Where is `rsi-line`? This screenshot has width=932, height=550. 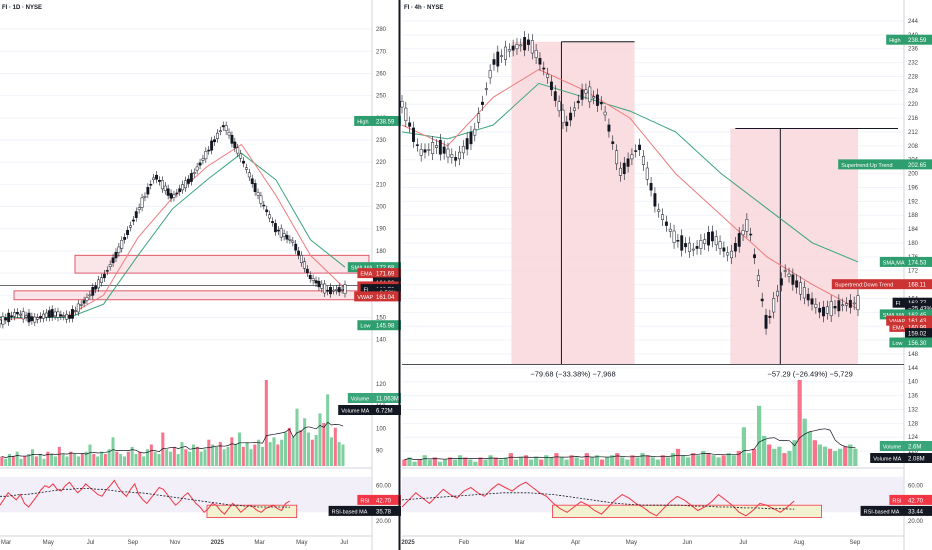 rsi-line is located at coordinates (145, 497).